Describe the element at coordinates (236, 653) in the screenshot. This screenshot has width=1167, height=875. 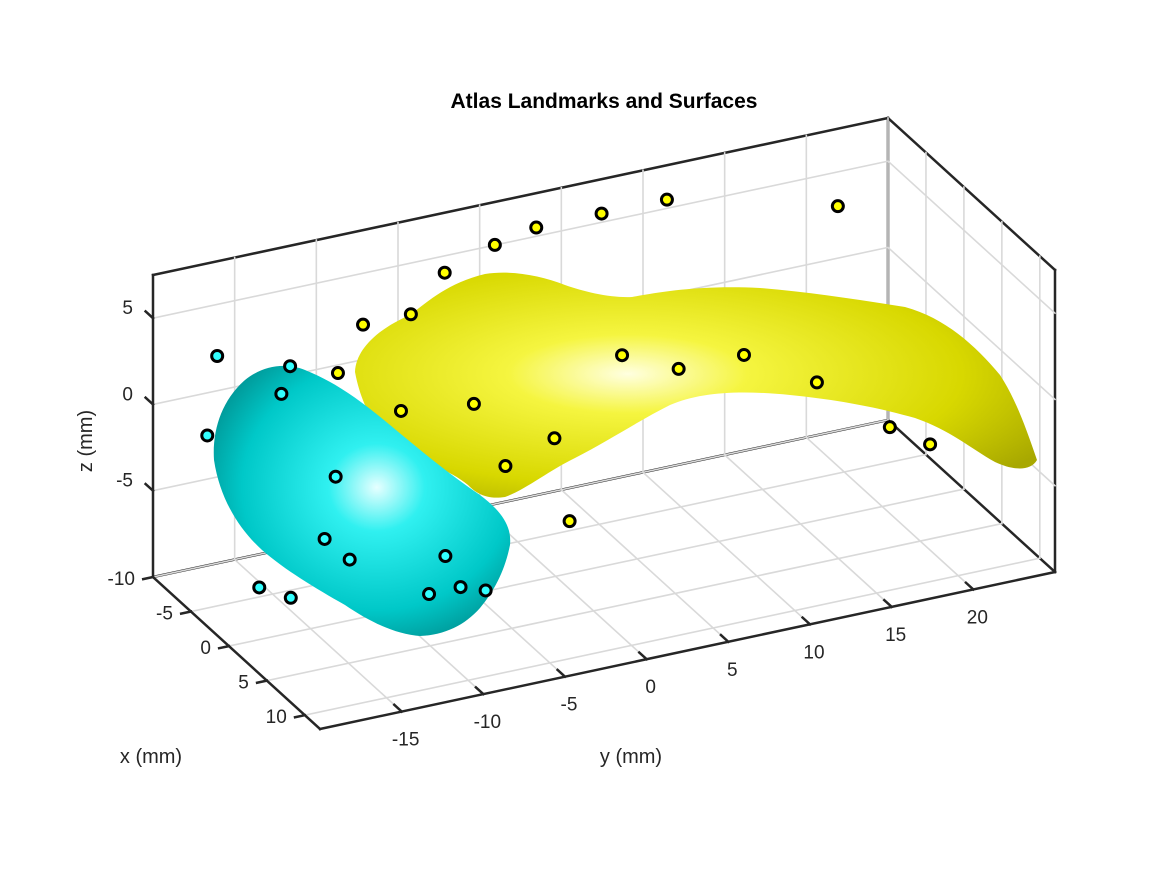
I see `x-axis-line` at that location.